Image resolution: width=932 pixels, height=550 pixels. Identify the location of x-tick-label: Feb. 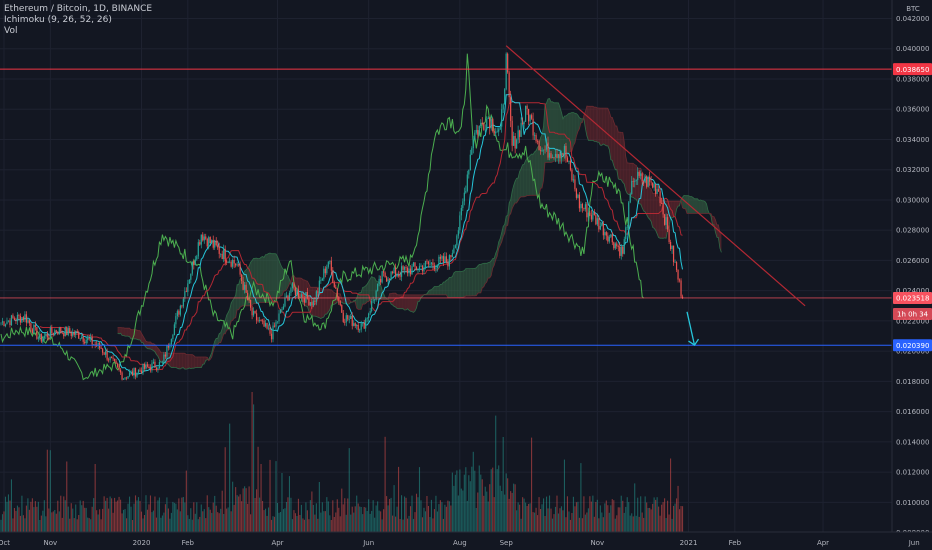
(188, 543).